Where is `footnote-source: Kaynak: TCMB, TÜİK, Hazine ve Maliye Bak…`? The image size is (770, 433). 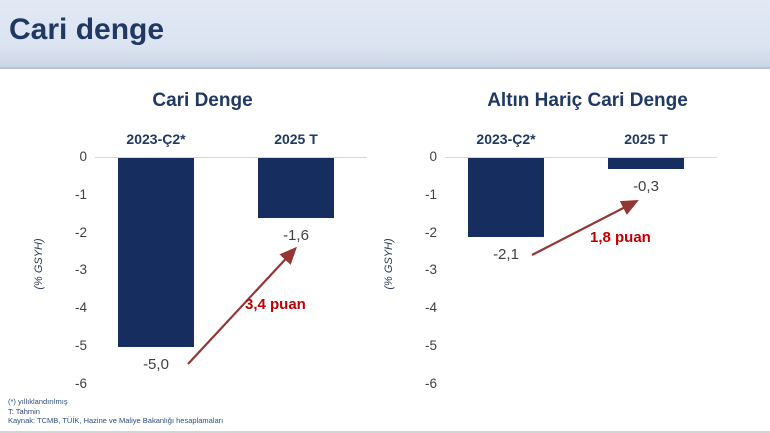
footnote-source: Kaynak: TCMB, TÜİK, Hazine ve Maliye Bak… is located at coordinates (116, 420).